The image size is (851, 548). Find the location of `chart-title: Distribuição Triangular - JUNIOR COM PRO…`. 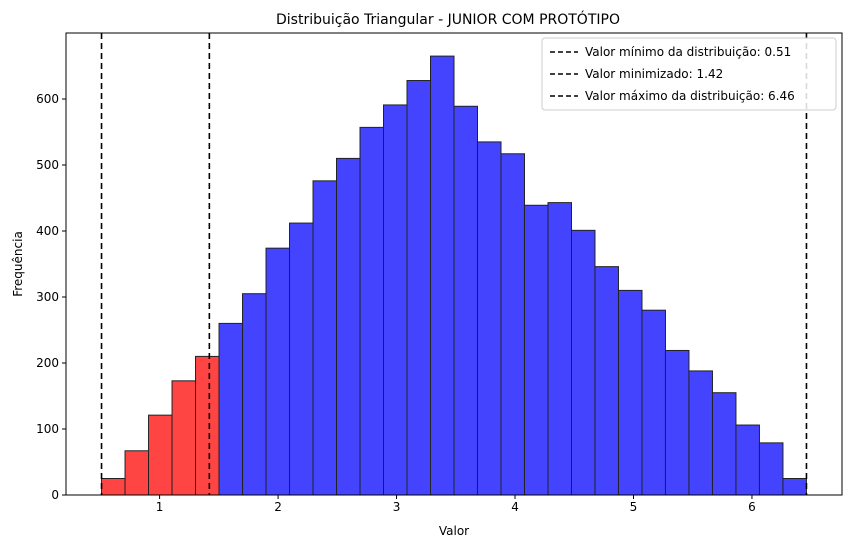

chart-title: Distribuição Triangular - JUNIOR COM PRO… is located at coordinates (448, 19).